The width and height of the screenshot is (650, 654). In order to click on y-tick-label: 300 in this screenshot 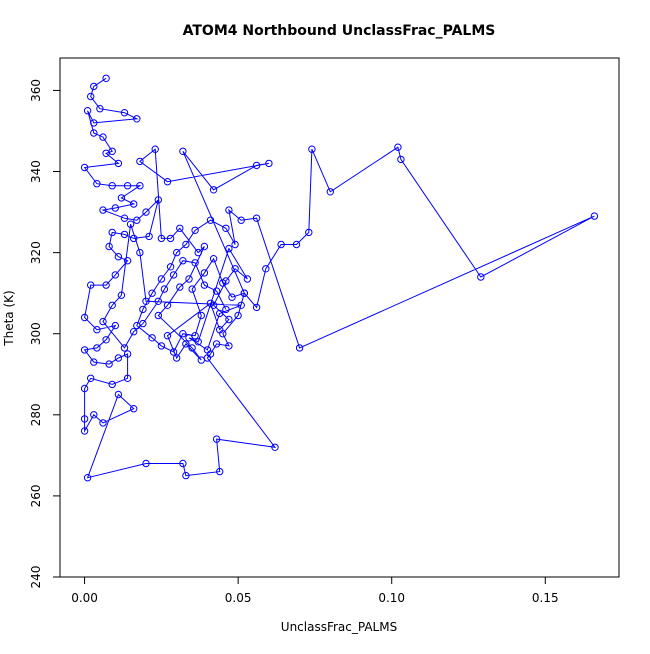, I will do `click(36, 333)`.